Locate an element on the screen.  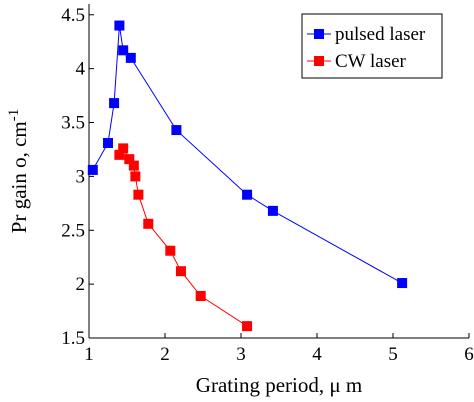
legend-box is located at coordinates (372, 46).